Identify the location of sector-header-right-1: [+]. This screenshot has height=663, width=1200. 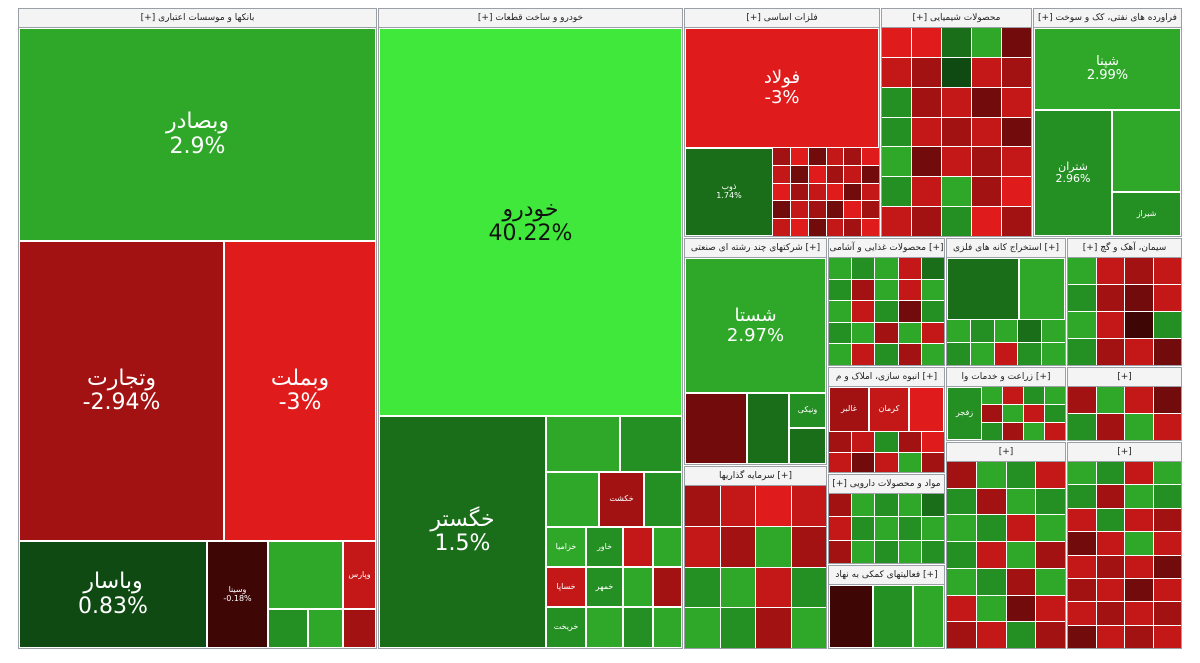
(1124, 377).